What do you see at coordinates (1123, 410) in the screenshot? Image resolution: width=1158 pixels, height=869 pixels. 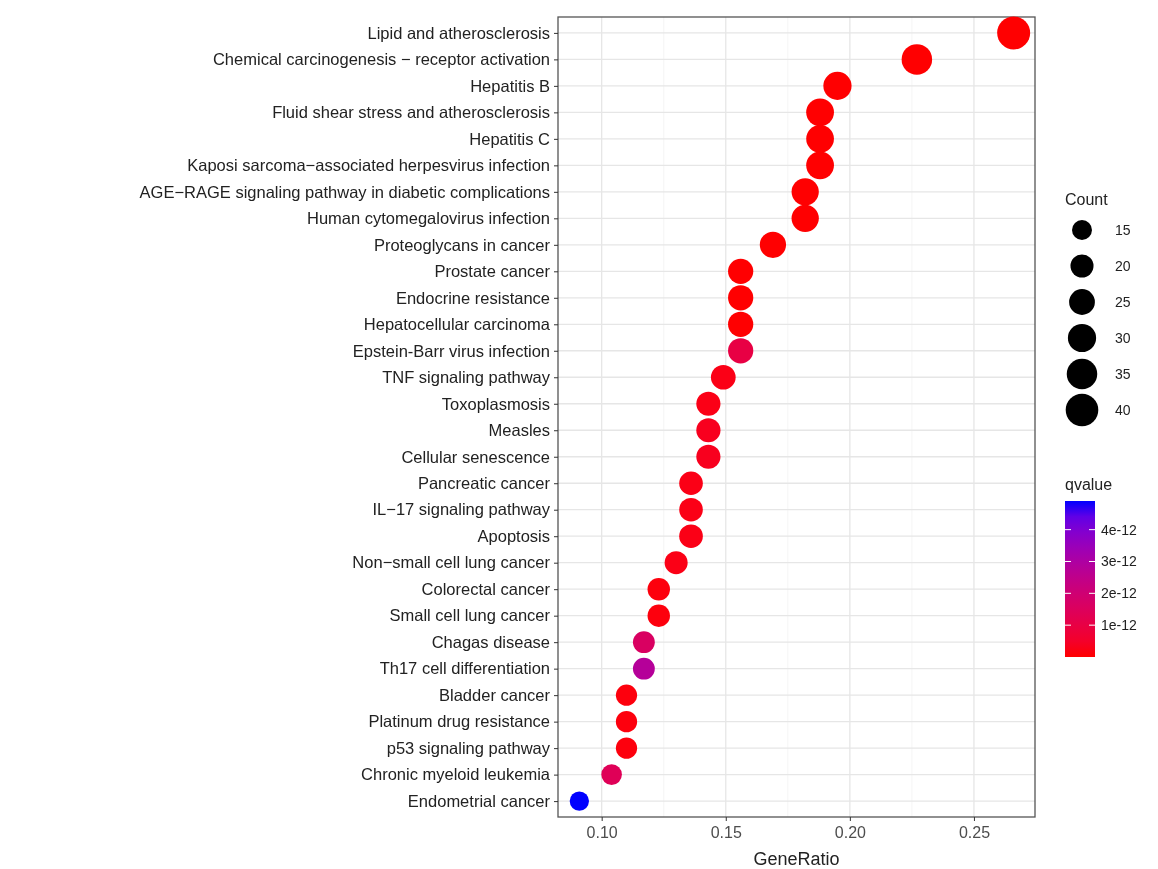 I see `legend-label: 40` at bounding box center [1123, 410].